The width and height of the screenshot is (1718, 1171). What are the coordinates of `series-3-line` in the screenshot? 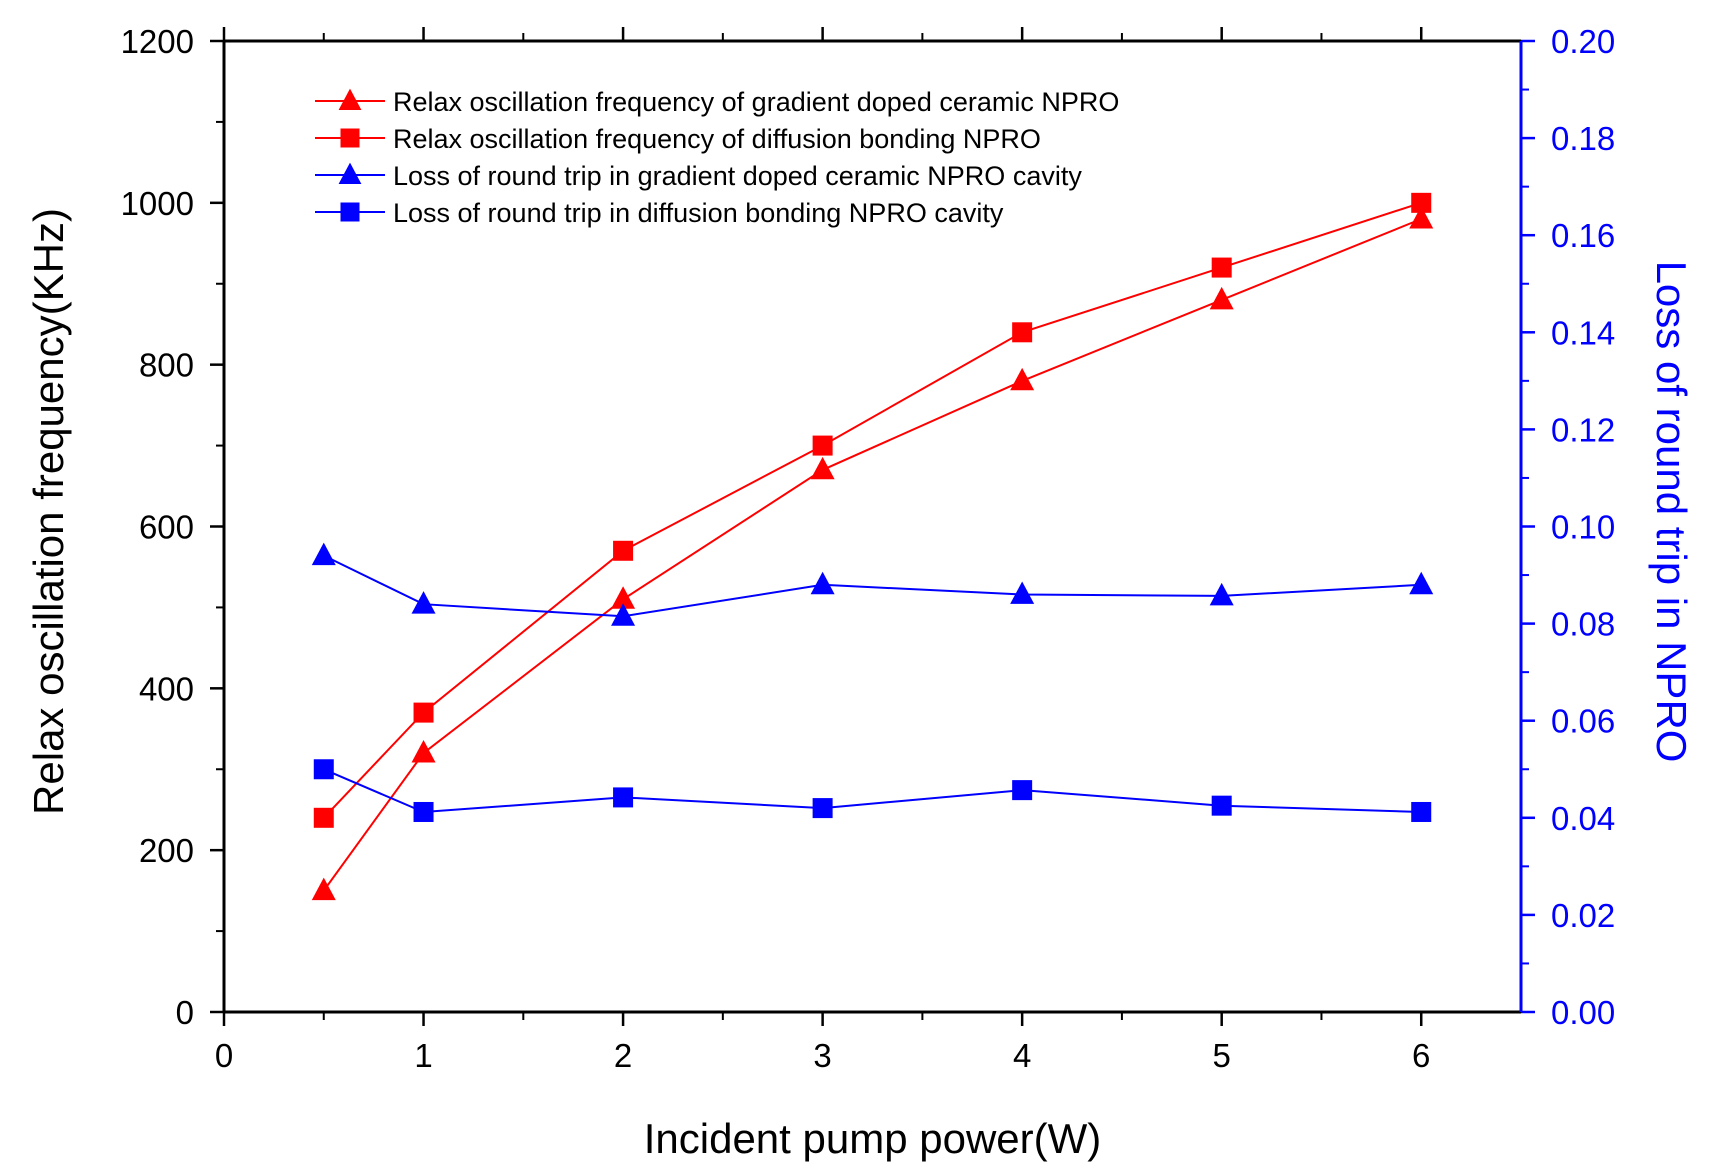 It's located at (872, 586).